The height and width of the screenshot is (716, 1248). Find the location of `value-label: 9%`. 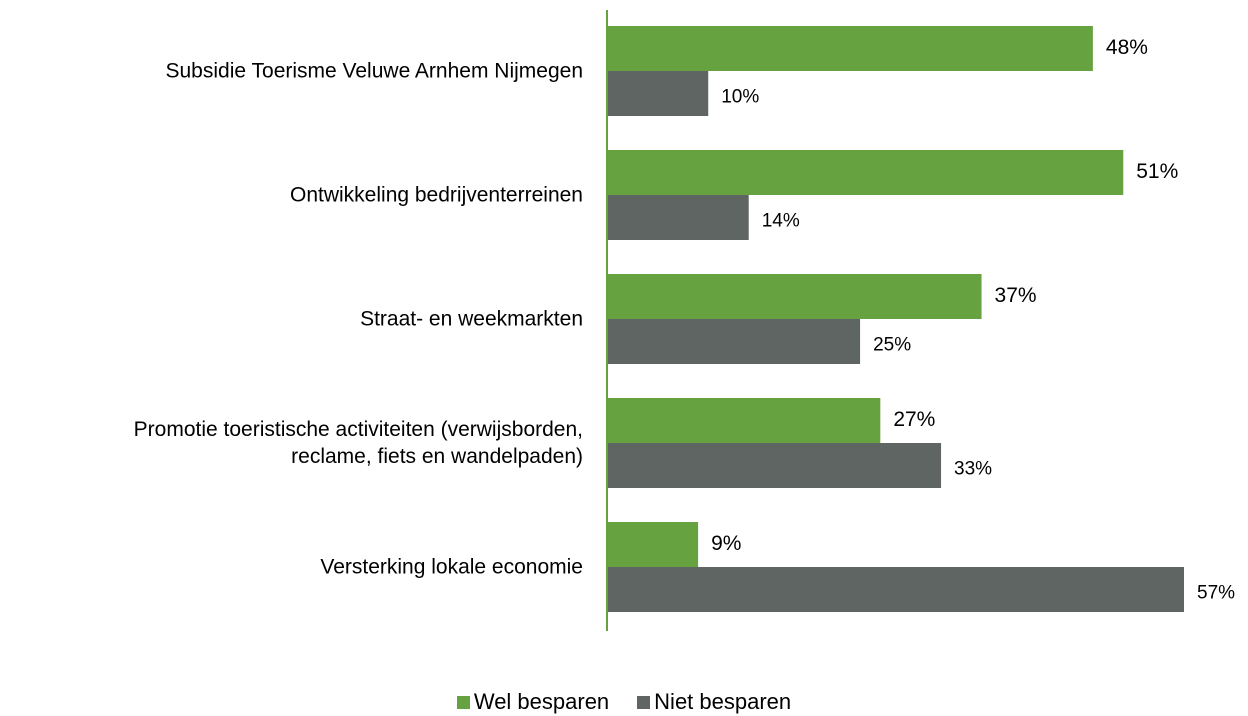

value-label: 9% is located at coordinates (726, 543).